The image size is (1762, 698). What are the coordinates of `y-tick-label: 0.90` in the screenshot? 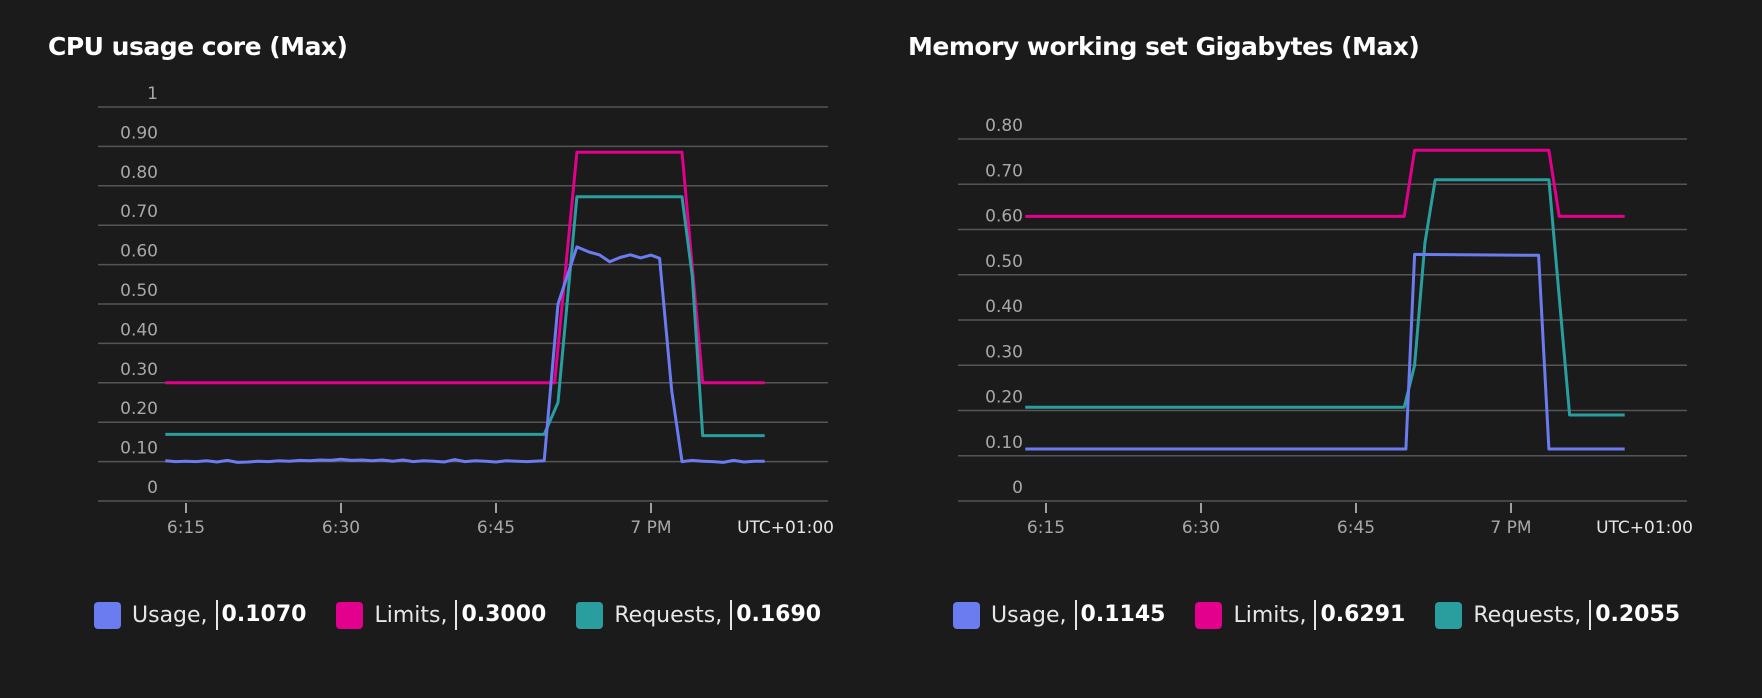 It's located at (139, 133).